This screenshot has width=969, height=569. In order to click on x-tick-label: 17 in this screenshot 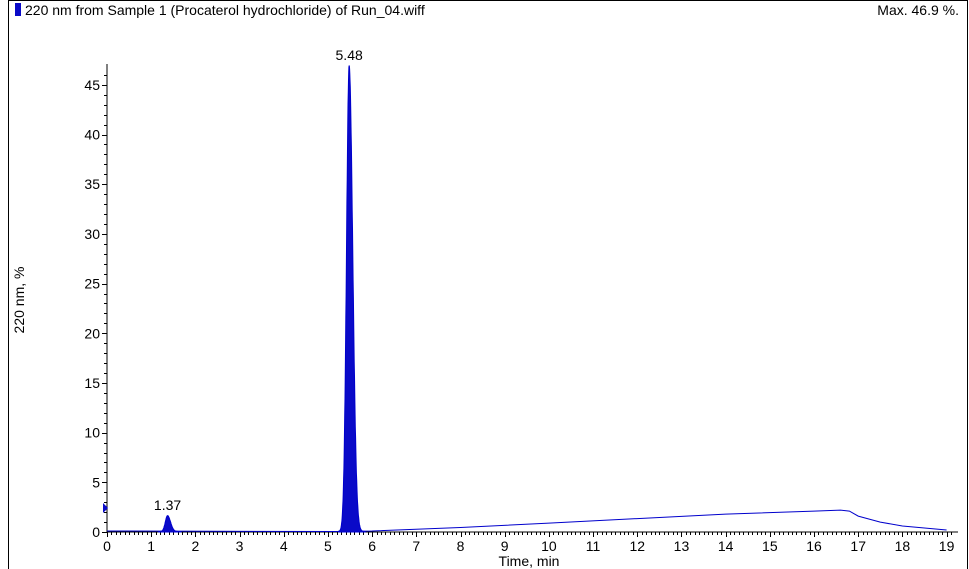, I will do `click(858, 546)`.